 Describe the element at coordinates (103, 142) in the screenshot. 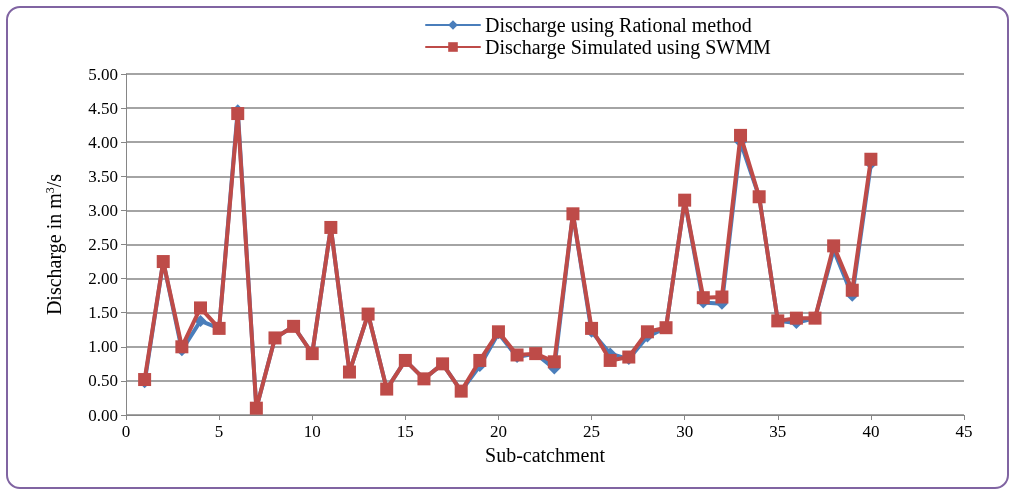

I see `y-tick-label: 4.00` at that location.